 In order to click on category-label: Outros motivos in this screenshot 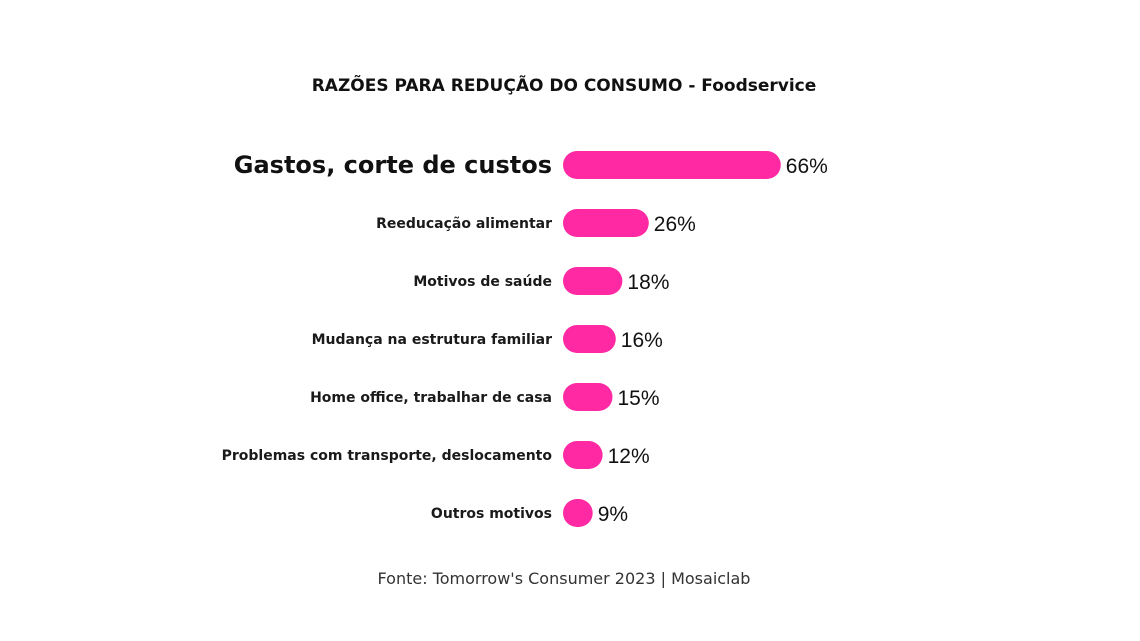, I will do `click(491, 514)`.